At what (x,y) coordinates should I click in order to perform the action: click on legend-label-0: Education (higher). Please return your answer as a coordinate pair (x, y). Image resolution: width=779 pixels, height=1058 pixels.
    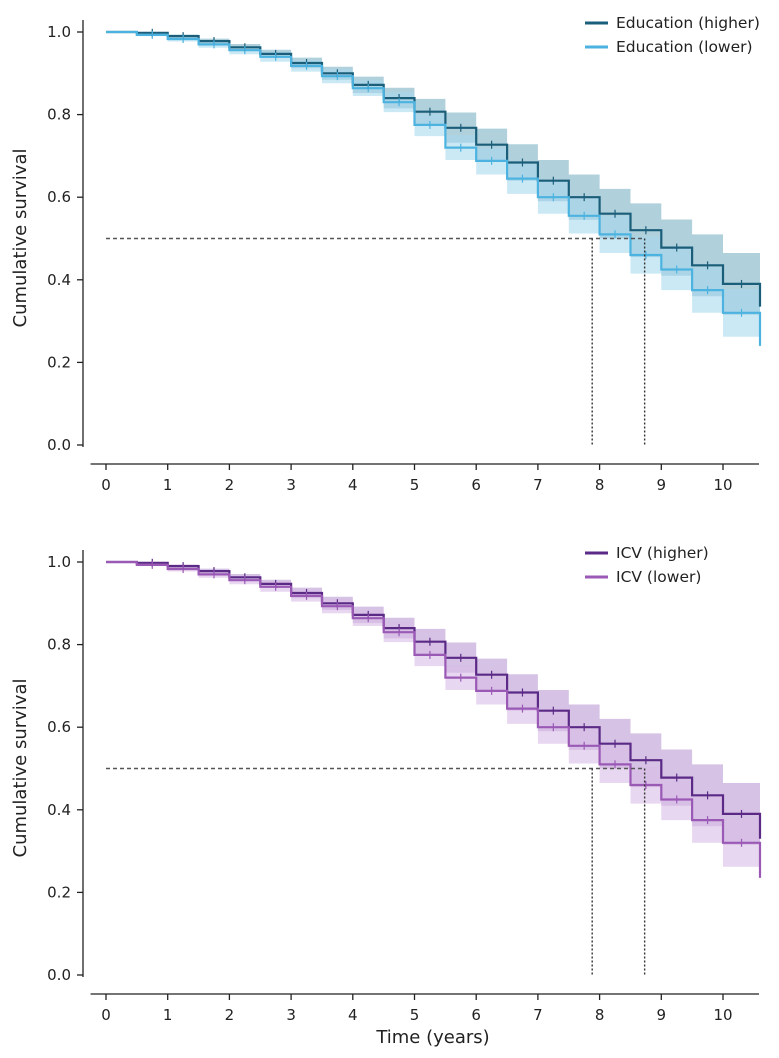
    Looking at the image, I should click on (688, 23).